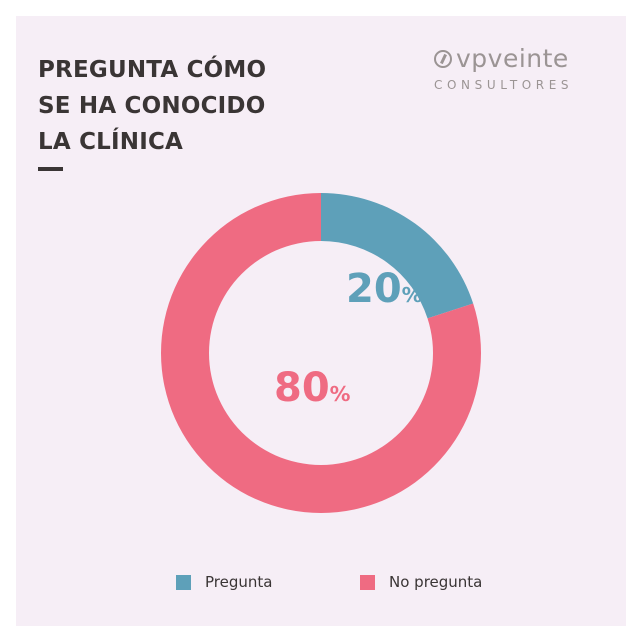  What do you see at coordinates (312, 388) in the screenshot?
I see `data-label-no-pregunta: 80%` at bounding box center [312, 388].